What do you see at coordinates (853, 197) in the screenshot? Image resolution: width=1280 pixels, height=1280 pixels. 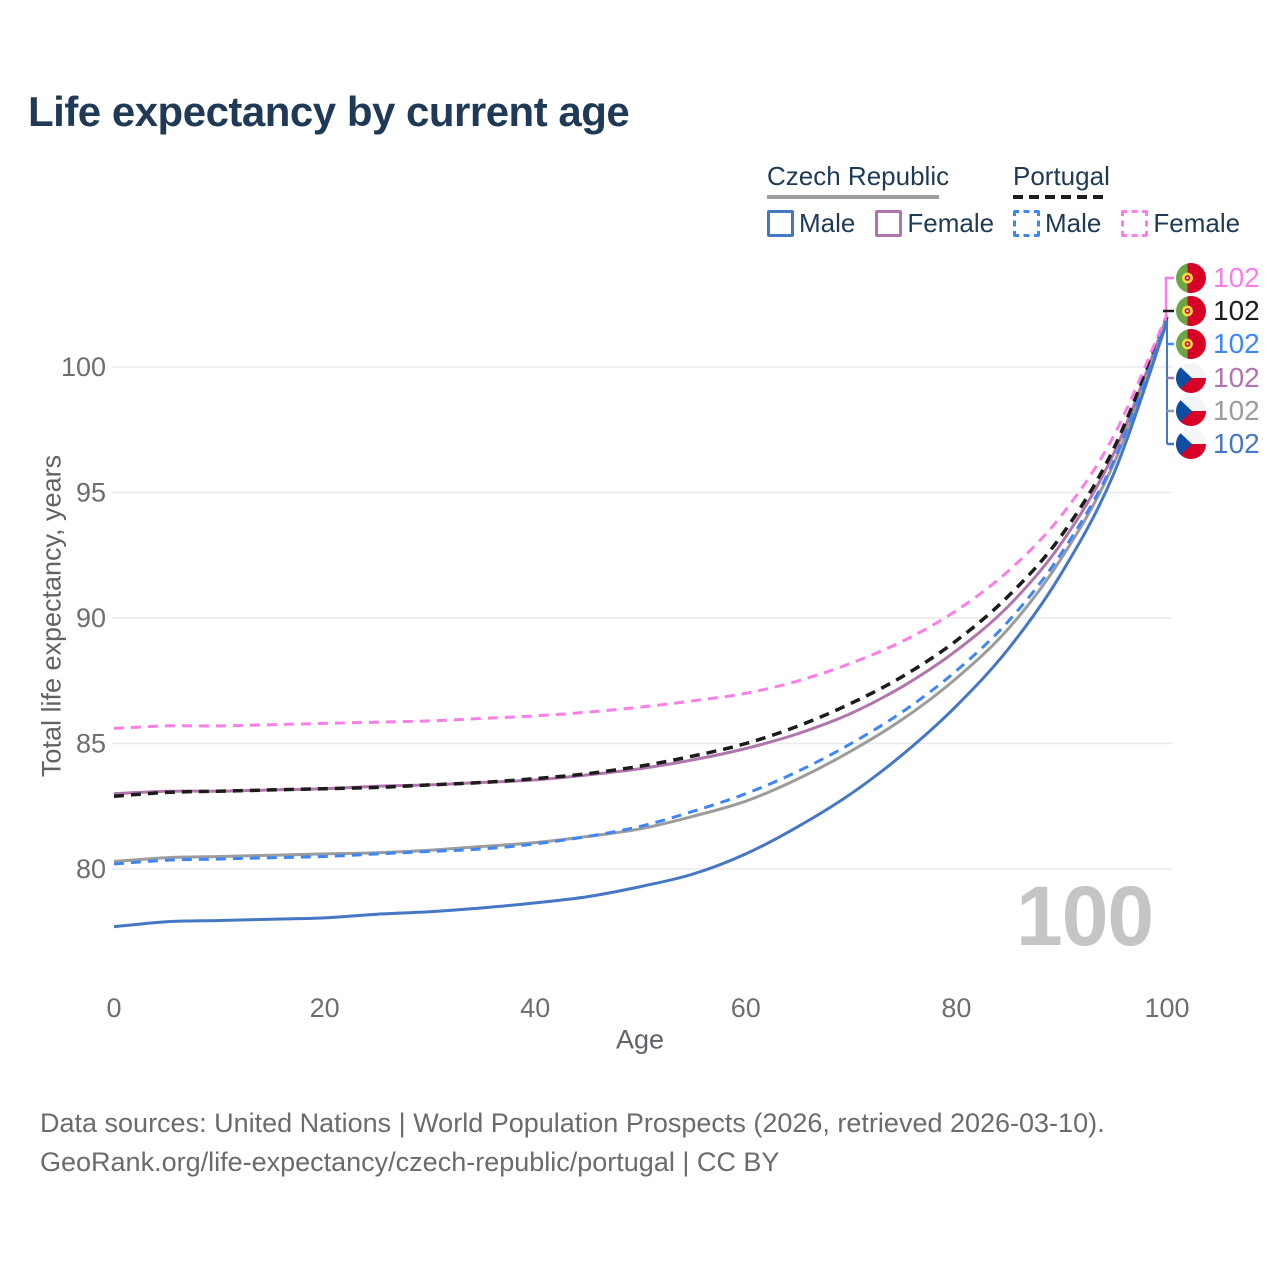 I see `legend-underline-czech-solid` at bounding box center [853, 197].